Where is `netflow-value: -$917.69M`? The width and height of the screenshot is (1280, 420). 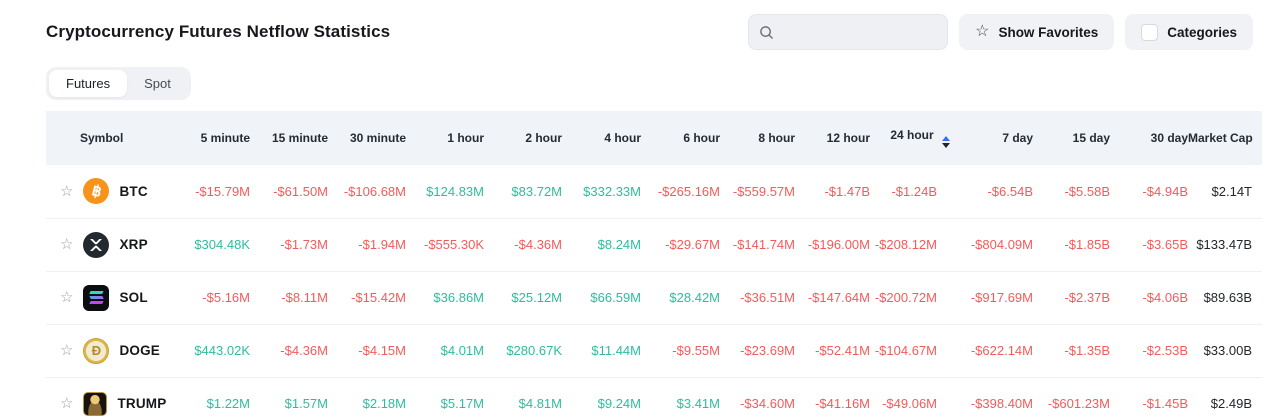 netflow-value: -$917.69M is located at coordinates (991, 298).